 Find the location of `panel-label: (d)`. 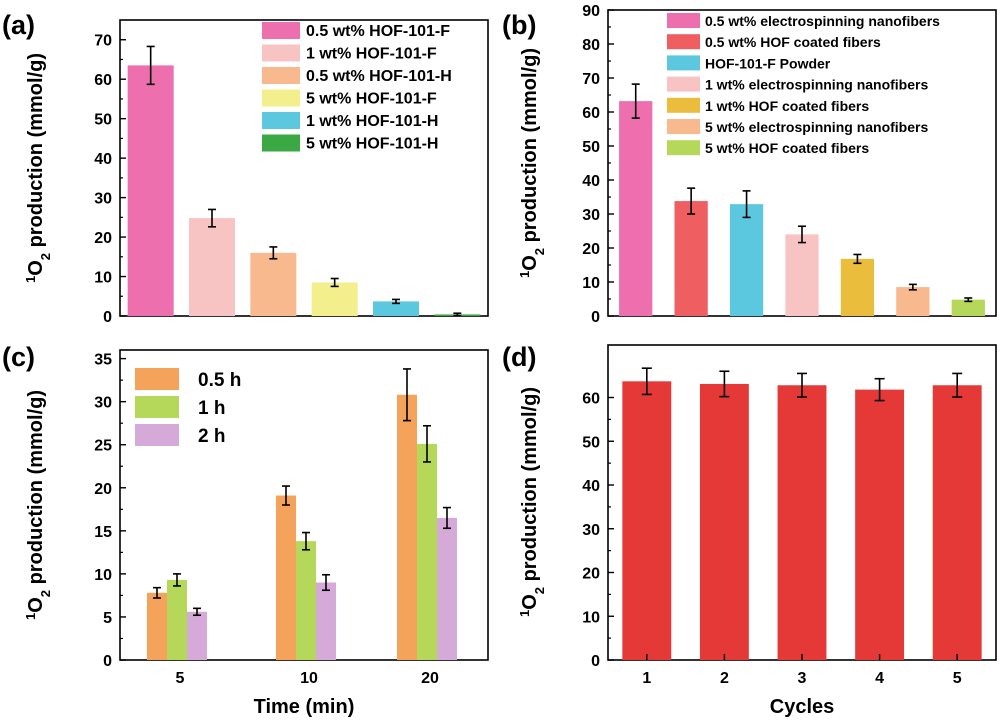

panel-label: (d) is located at coordinates (519, 357).